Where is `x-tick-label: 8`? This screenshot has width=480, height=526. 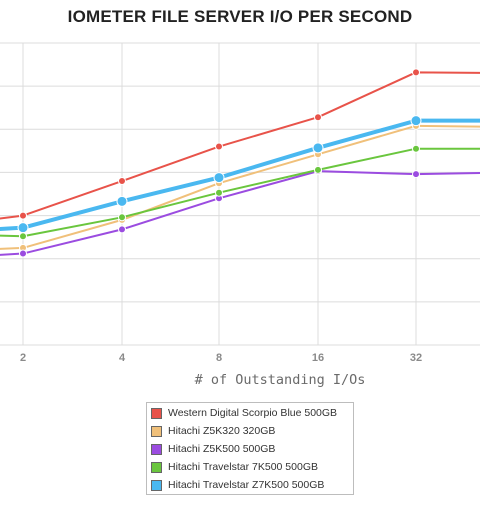
x-tick-label: 8 is located at coordinates (219, 358).